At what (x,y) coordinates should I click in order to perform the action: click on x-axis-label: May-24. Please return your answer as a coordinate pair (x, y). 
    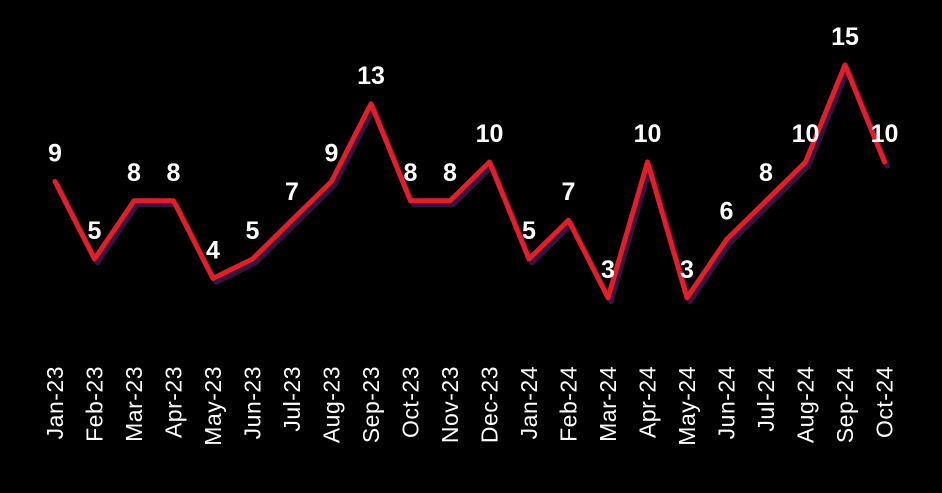
    Looking at the image, I should click on (687, 406).